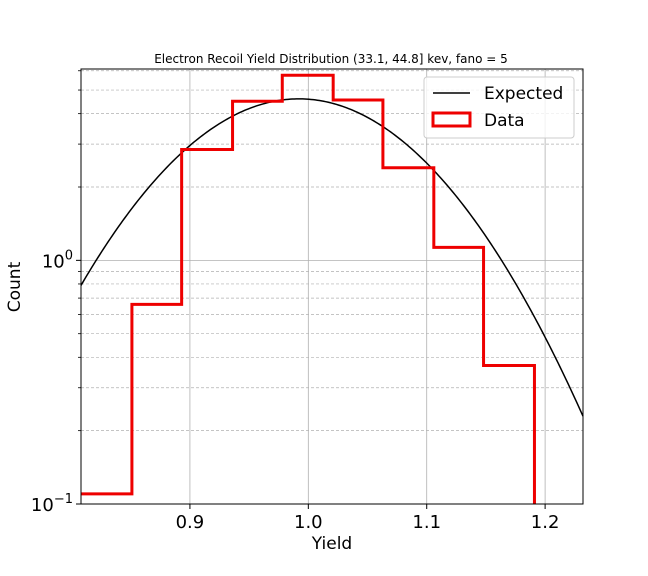  I want to click on y-tick-label: 10⁻¹, so click(52, 504).